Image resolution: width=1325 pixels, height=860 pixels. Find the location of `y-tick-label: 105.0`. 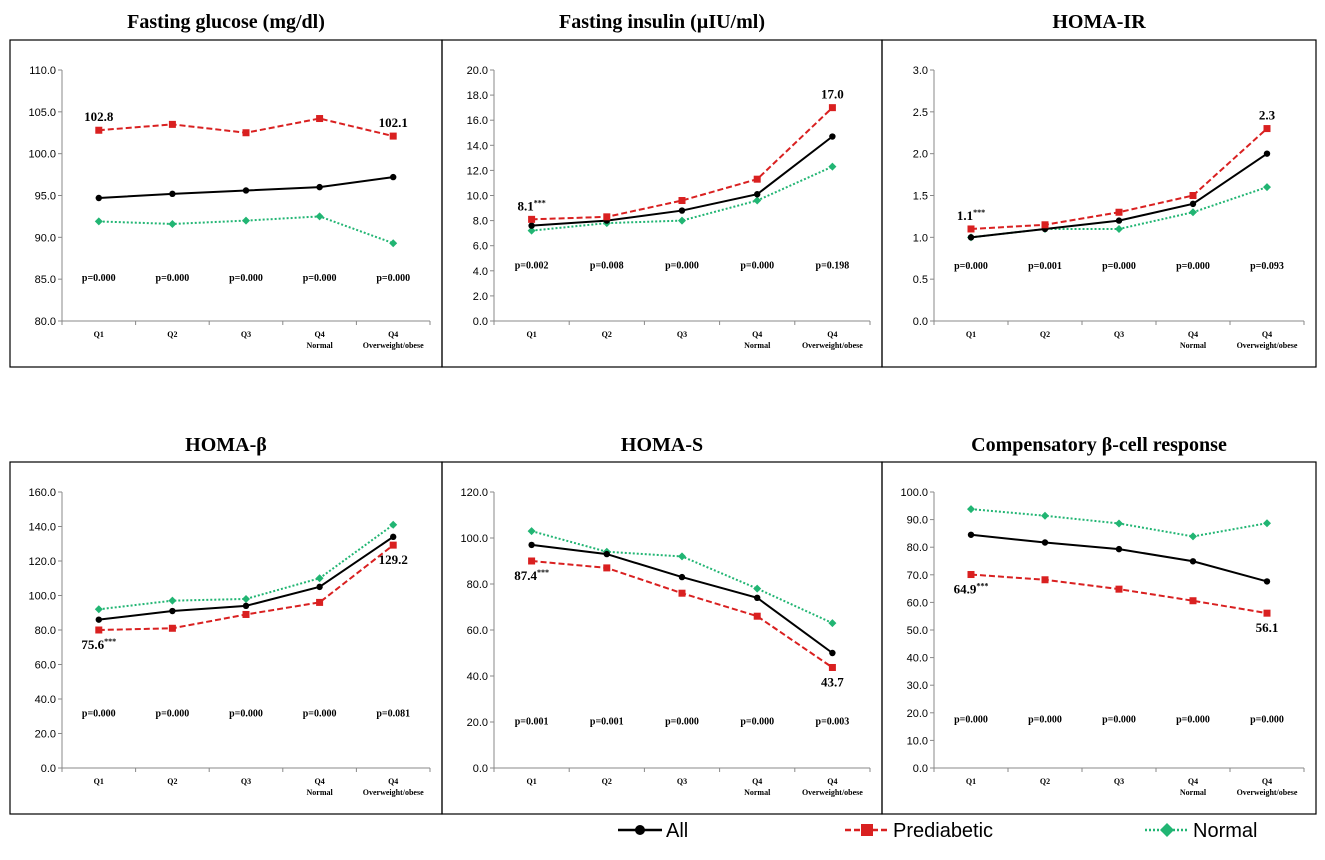

y-tick-label: 105.0 is located at coordinates (42, 113).